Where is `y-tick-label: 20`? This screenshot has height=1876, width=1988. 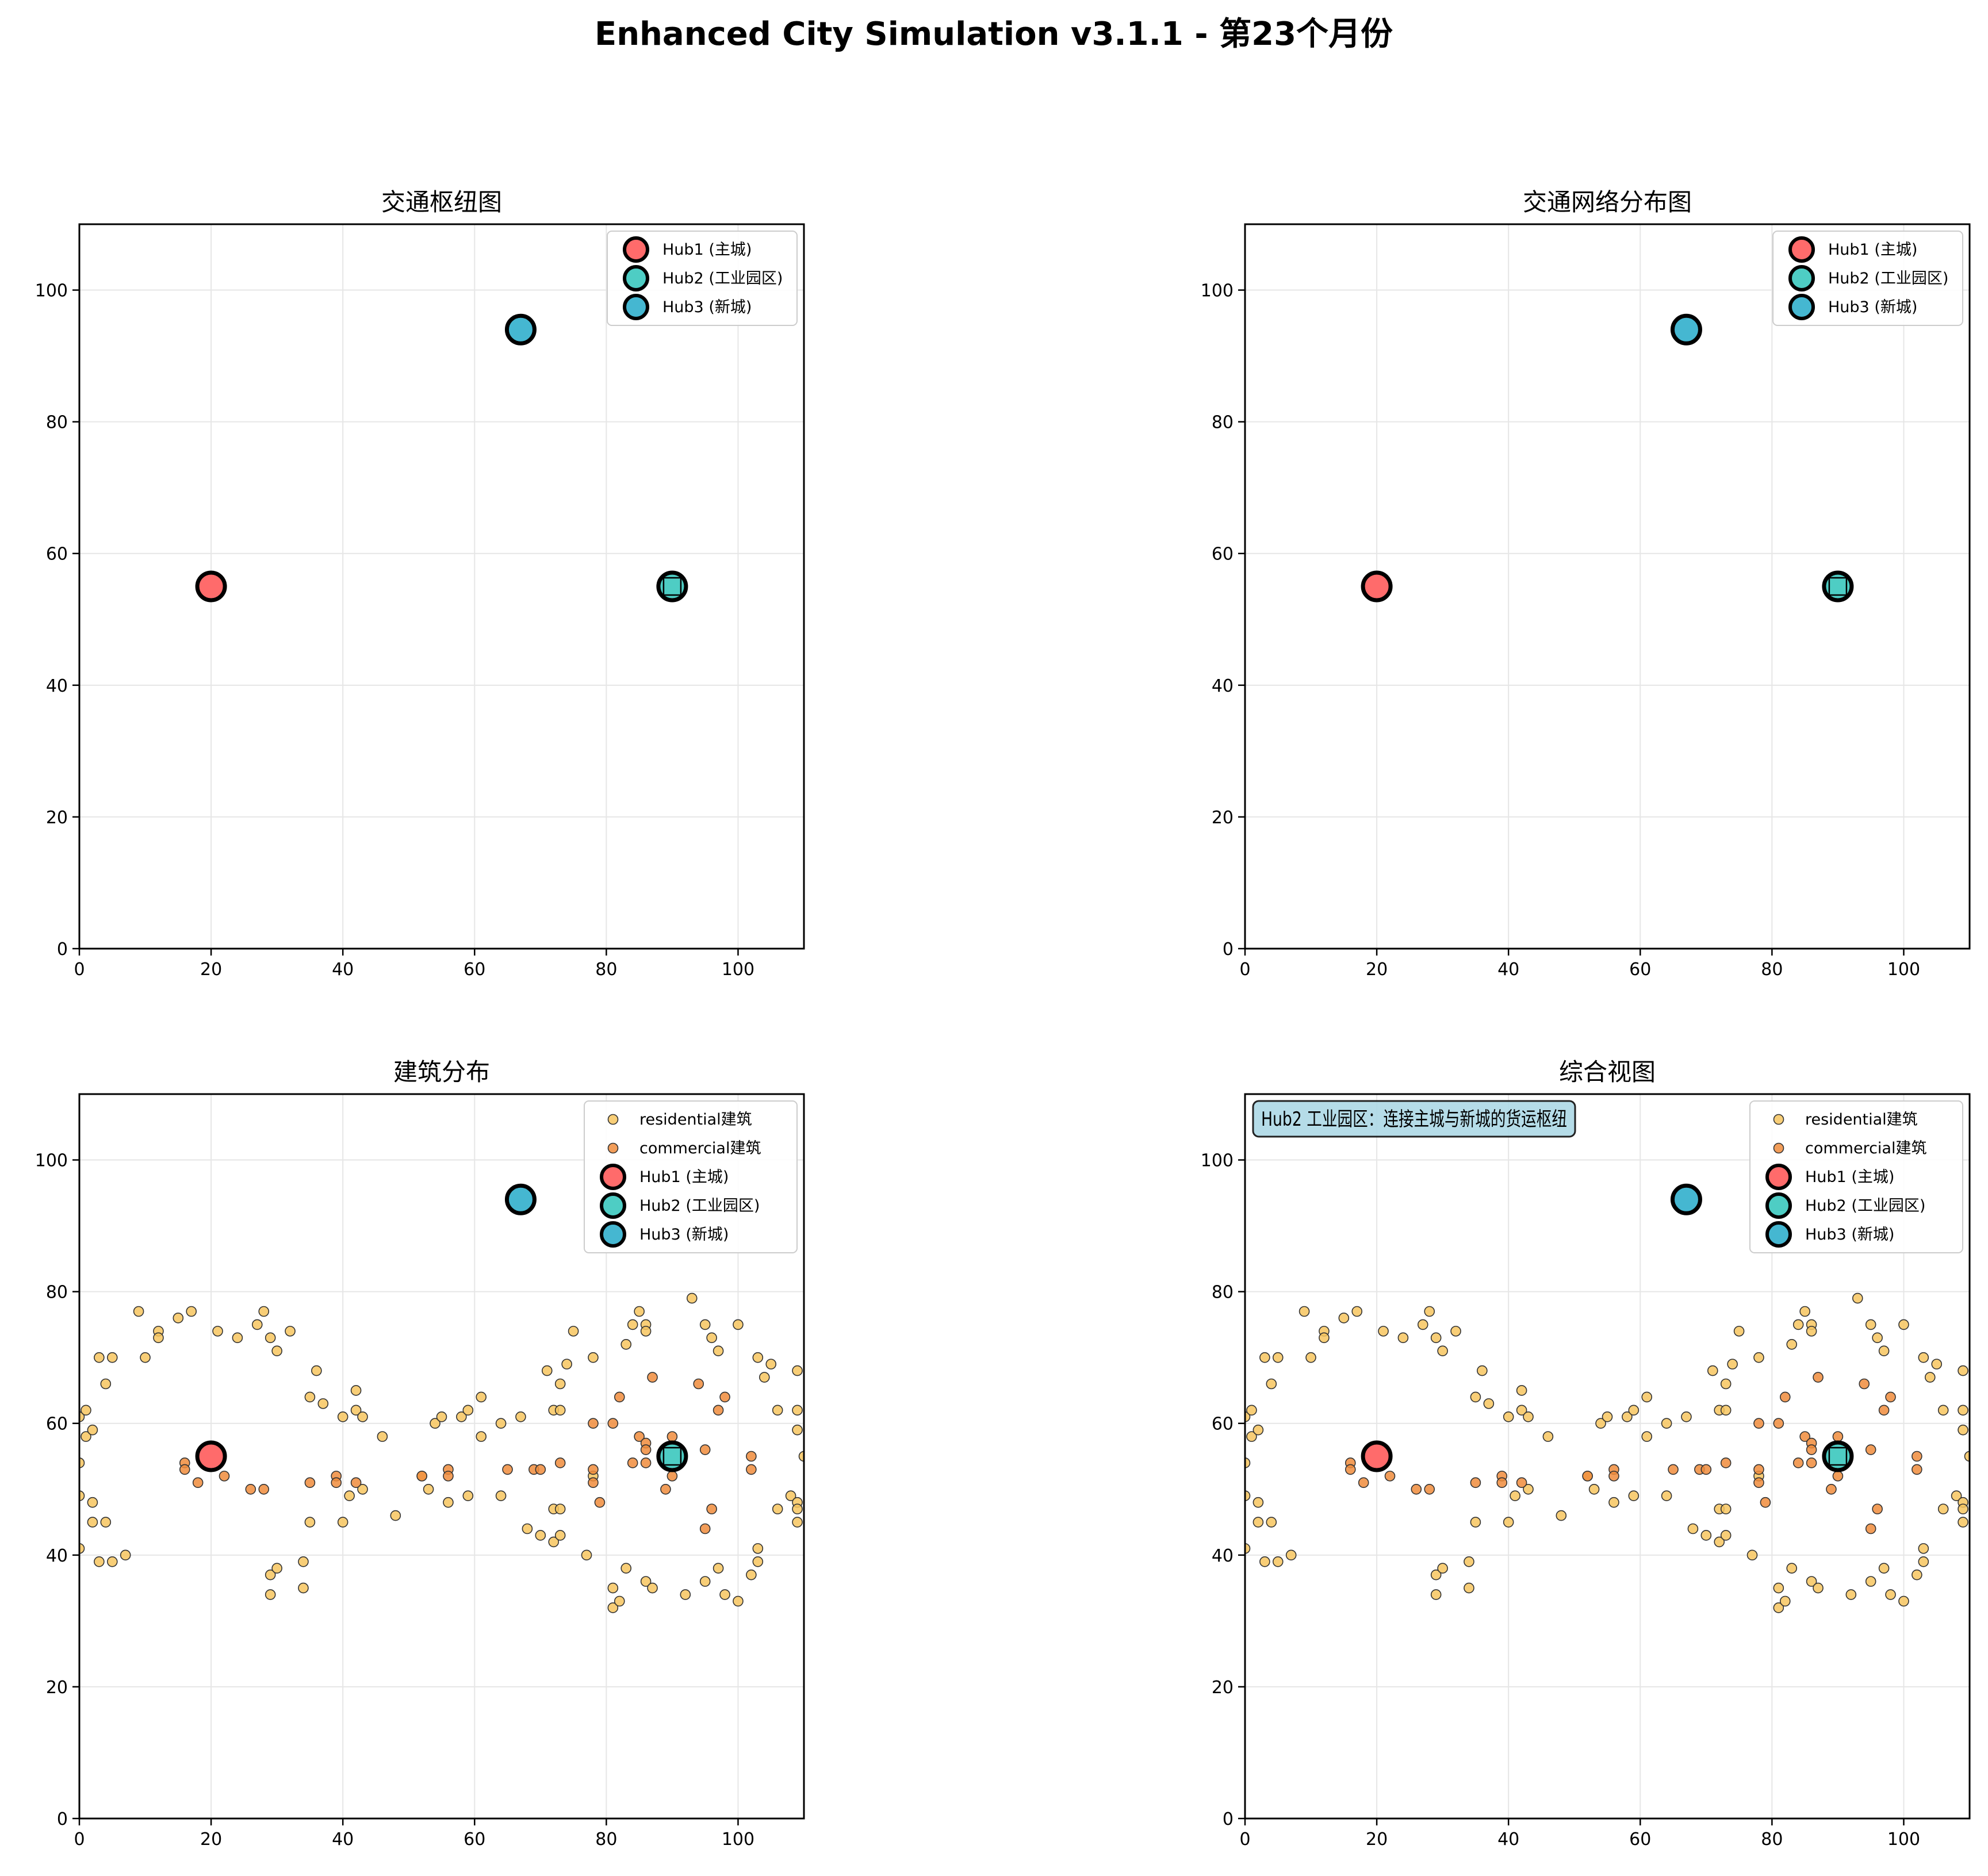 y-tick-label: 20 is located at coordinates (57, 1688).